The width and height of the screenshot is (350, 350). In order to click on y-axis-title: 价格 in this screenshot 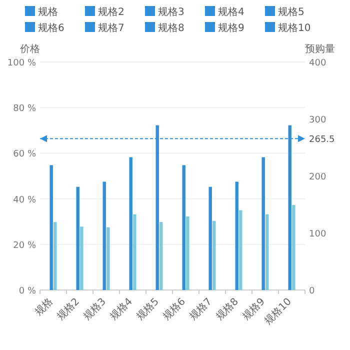, I will do `click(29, 49)`.